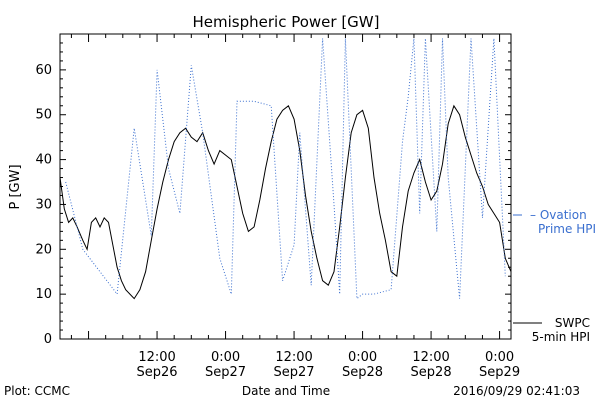 Image resolution: width=600 pixels, height=400 pixels. What do you see at coordinates (15, 186) in the screenshot?
I see `y-axis-label: P [GW]` at bounding box center [15, 186].